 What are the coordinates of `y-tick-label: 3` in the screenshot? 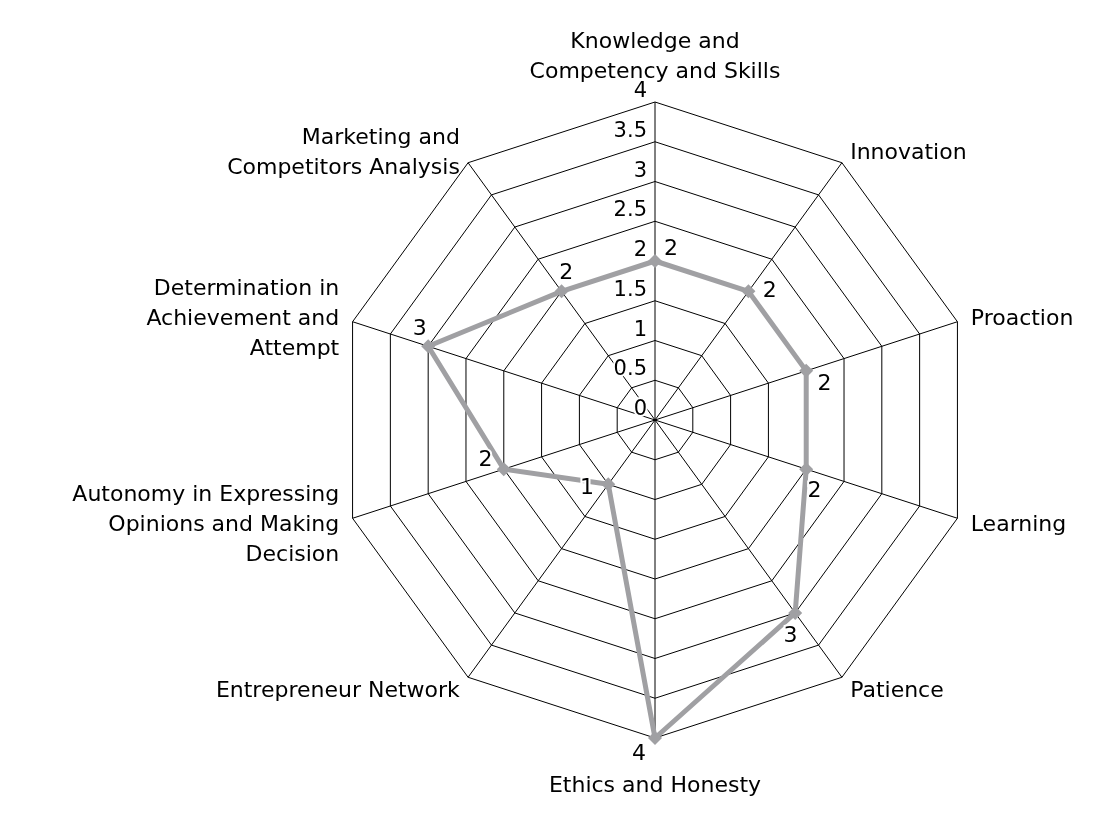 It's located at (640, 169).